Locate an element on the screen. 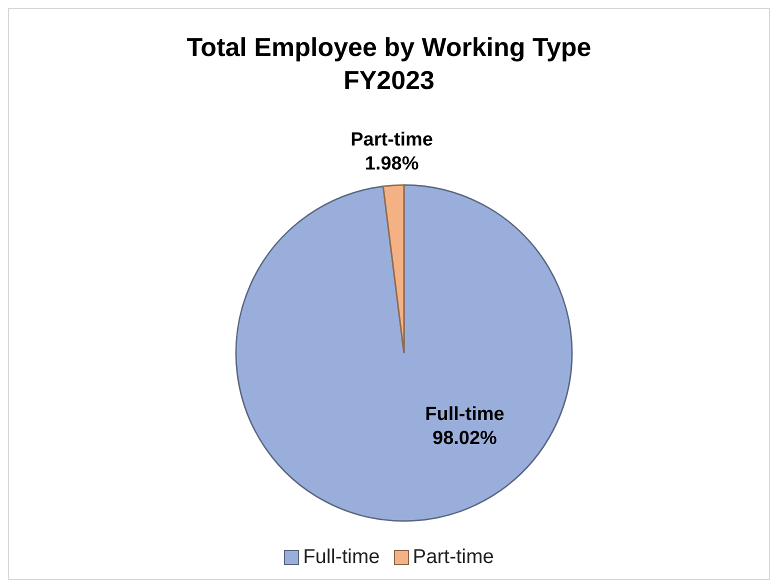 The width and height of the screenshot is (779, 585). slice-label: Part-time is located at coordinates (391, 139).